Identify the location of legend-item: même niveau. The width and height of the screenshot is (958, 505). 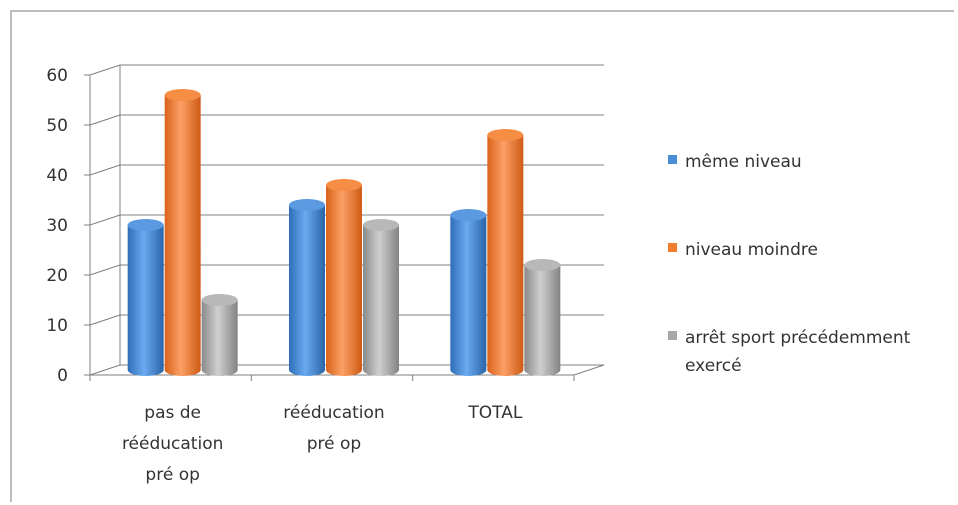
(813, 163).